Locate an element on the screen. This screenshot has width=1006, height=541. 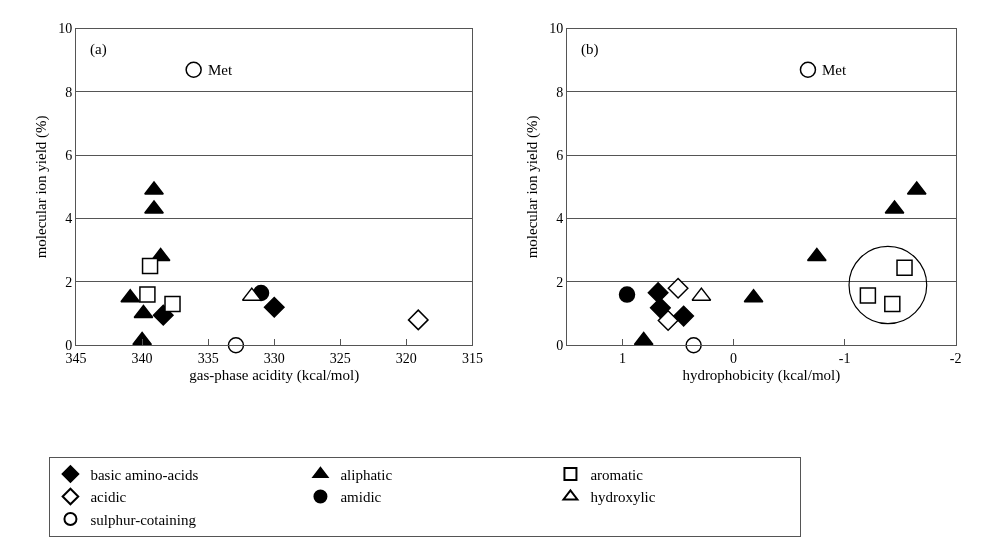
x-tick-label: 1 is located at coordinates (623, 359).